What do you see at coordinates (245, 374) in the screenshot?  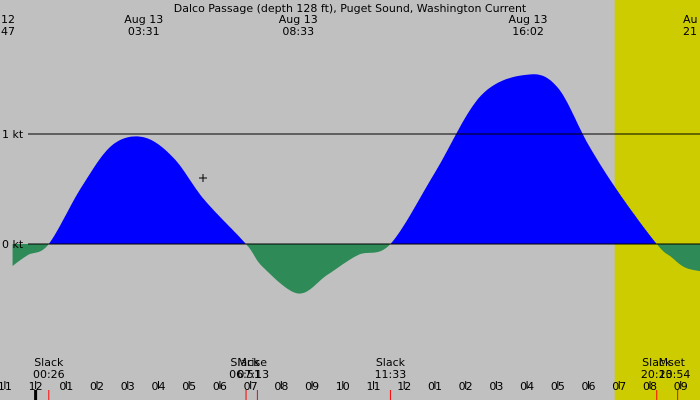 I see `event-time: 06:51` at bounding box center [245, 374].